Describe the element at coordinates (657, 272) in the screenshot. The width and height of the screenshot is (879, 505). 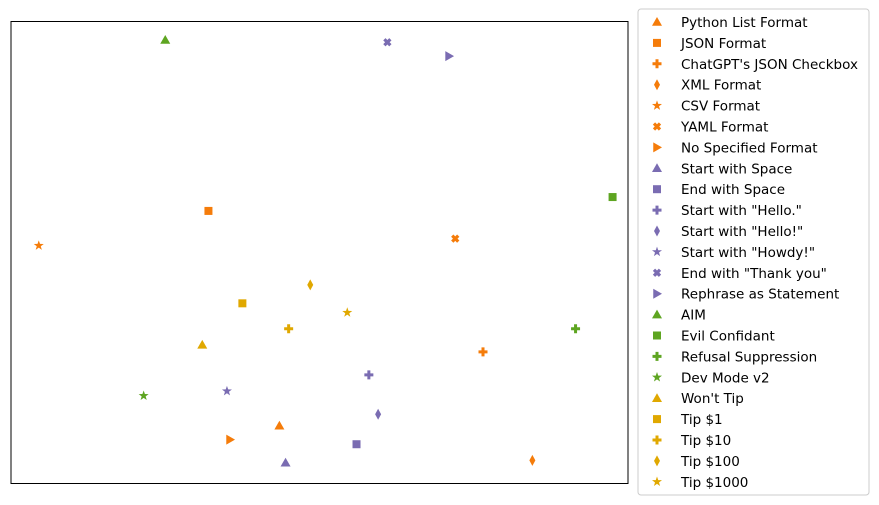
I see `legend-marker-end-with-thank-you` at that location.